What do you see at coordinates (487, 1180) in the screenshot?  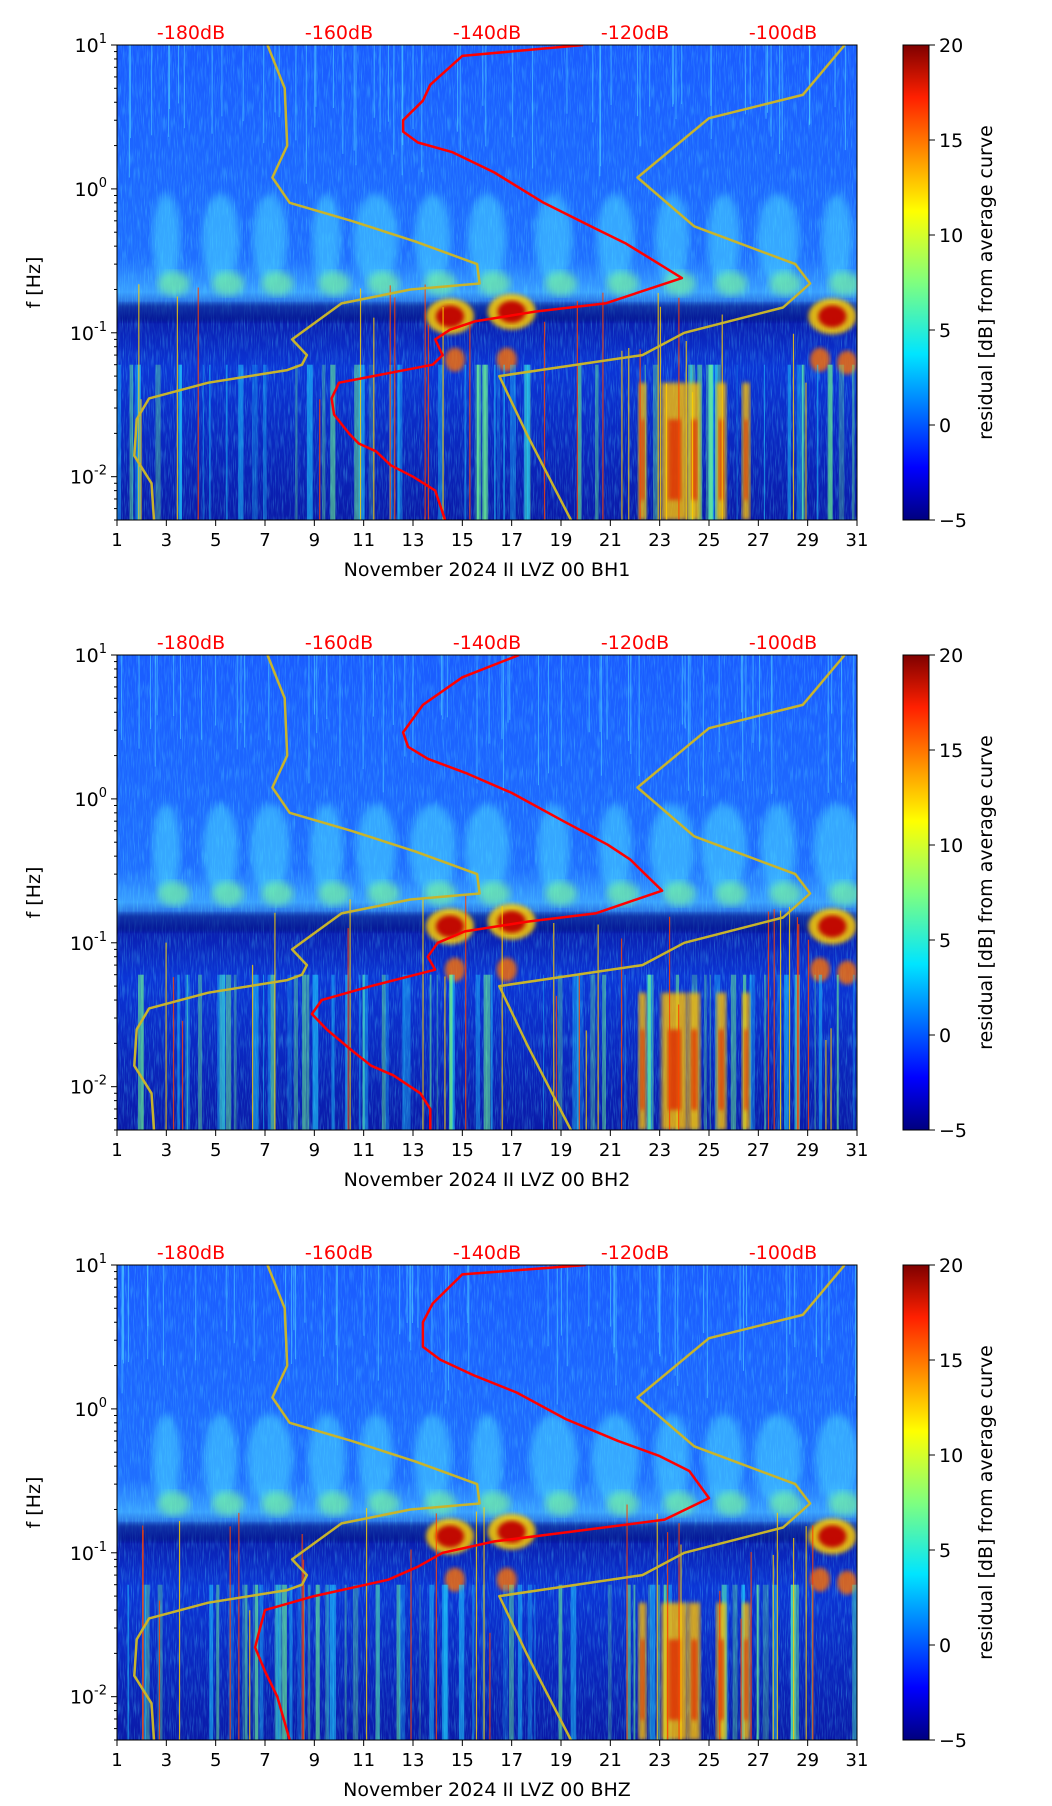 I see `x-axis-label: November 2024 II LVZ 00 BH2` at bounding box center [487, 1180].